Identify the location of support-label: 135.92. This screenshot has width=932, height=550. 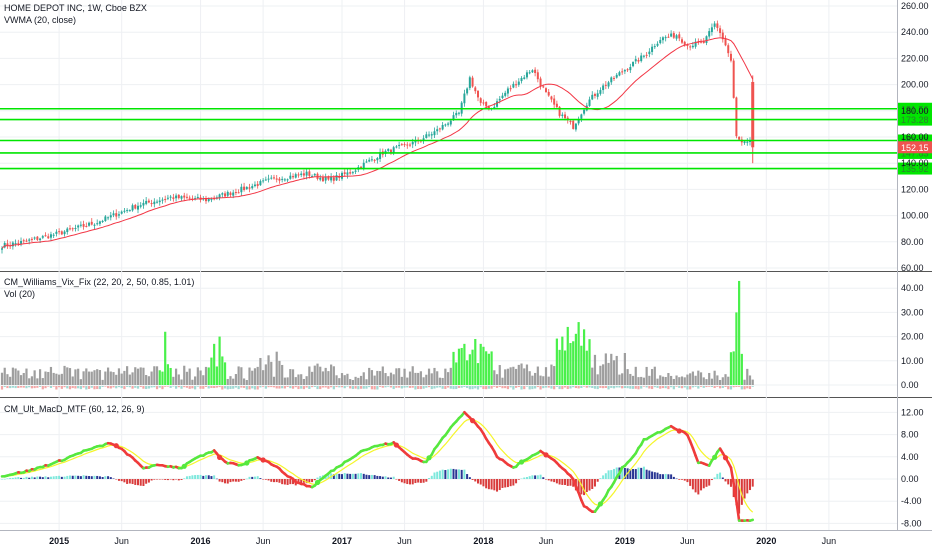
(915, 169).